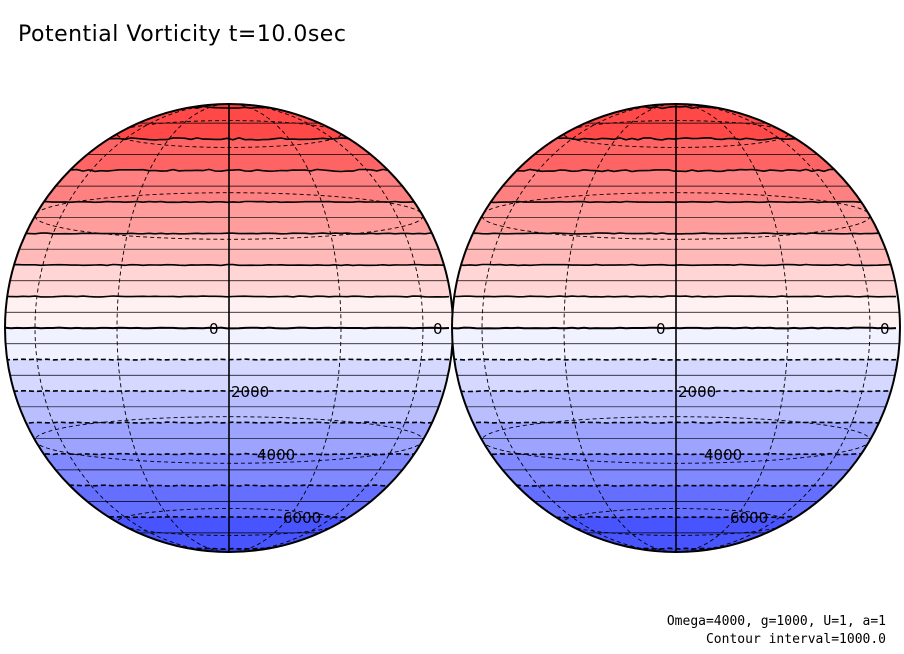 The image size is (904, 654). I want to click on params-note: Omega=4000, g=1000, U=1, a=1, so click(776, 621).